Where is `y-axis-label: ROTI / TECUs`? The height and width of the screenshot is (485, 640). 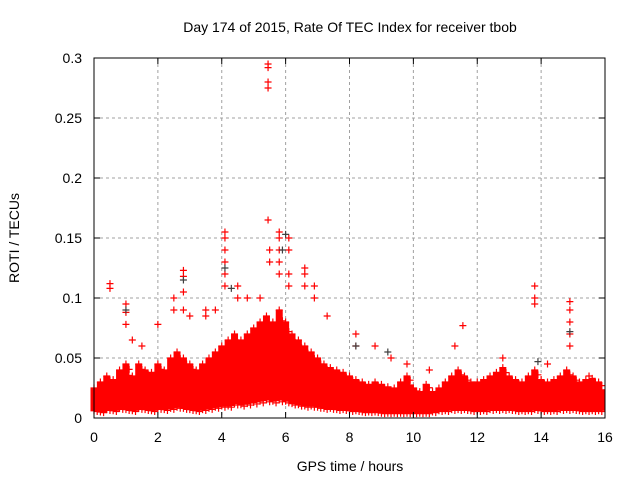
y-axis-label: ROTI / TECUs is located at coordinates (14, 238).